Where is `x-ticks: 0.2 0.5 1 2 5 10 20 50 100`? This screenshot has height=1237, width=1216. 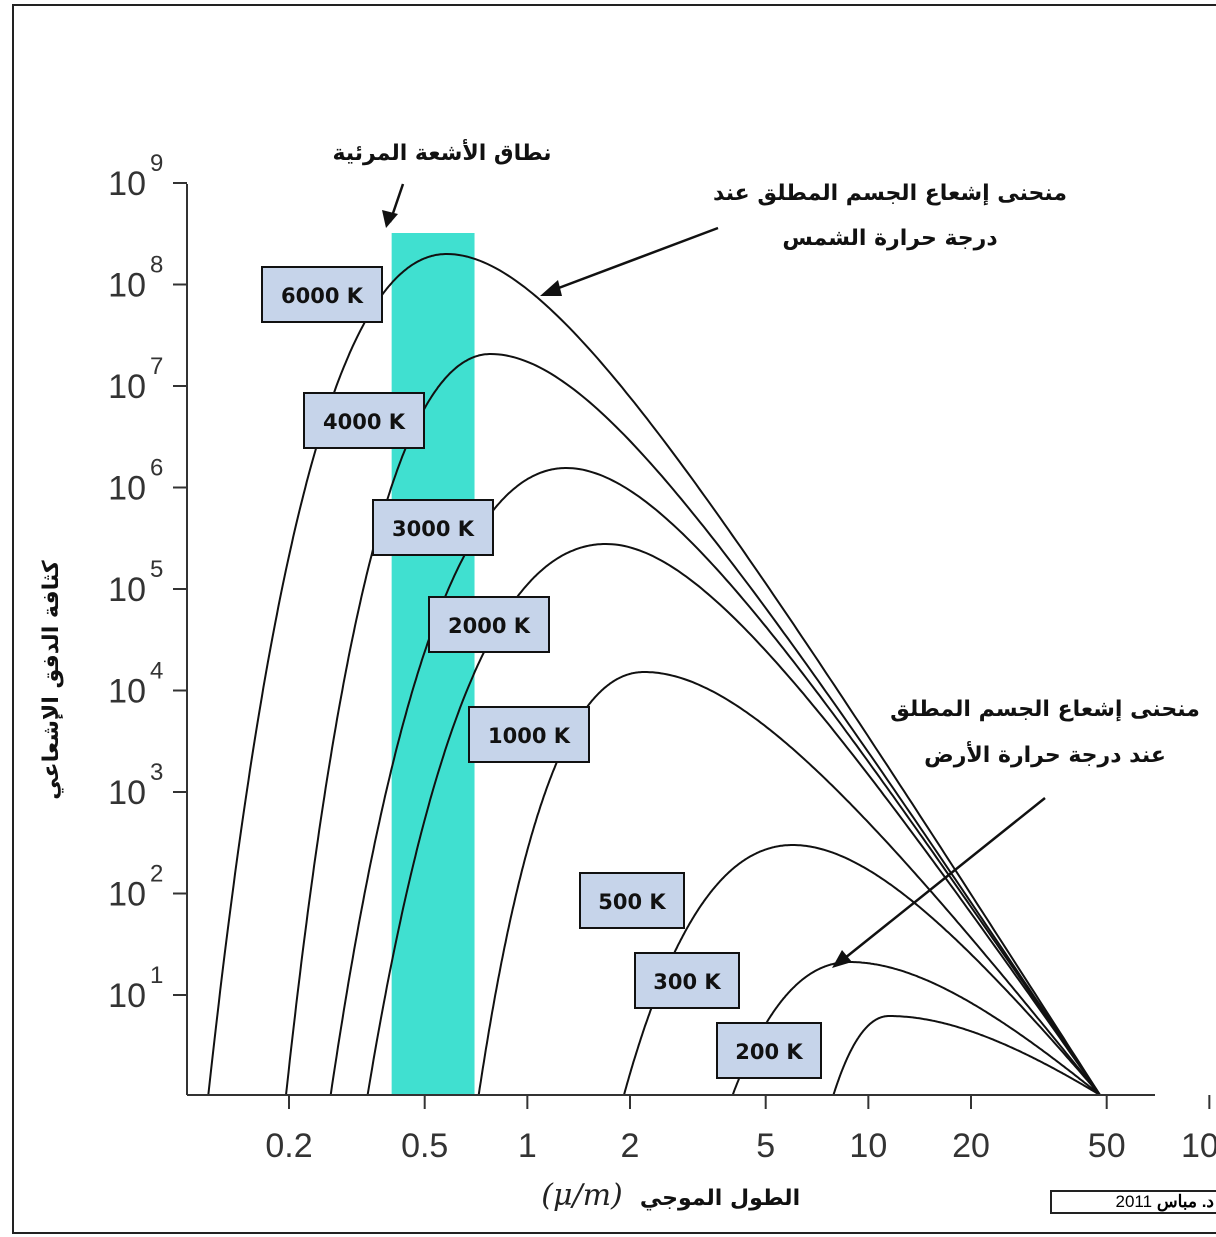 x-ticks: 0.2 0.5 1 2 5 10 20 50 100 is located at coordinates (740, 1130).